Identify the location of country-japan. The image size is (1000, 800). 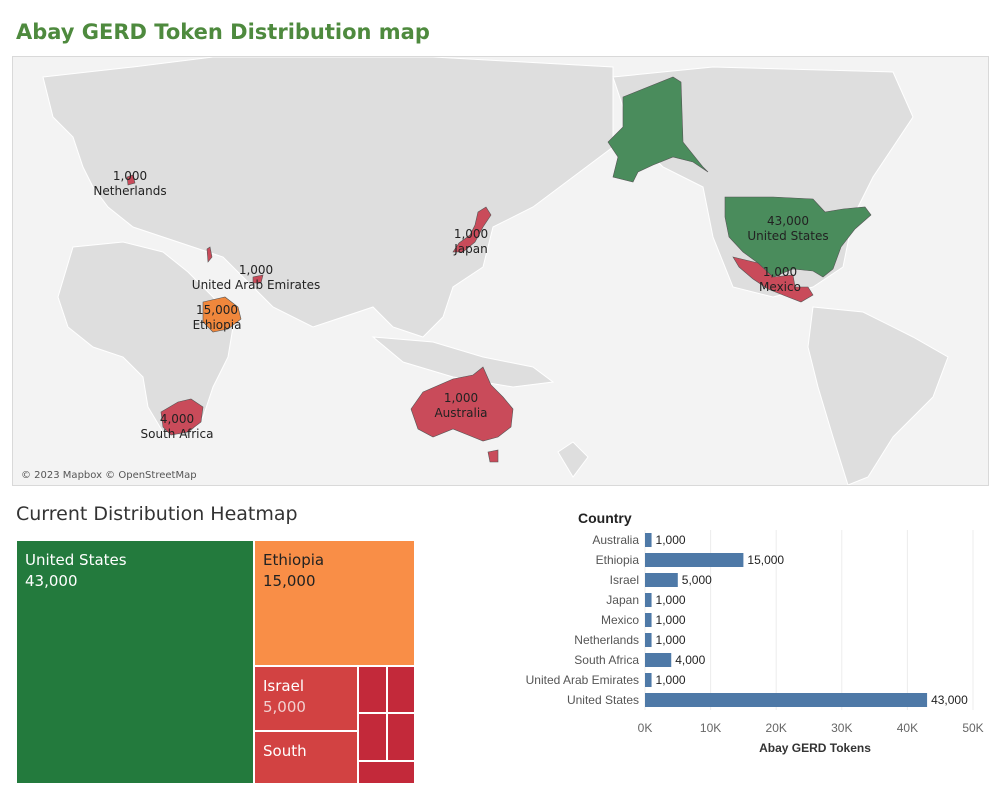
(472, 229).